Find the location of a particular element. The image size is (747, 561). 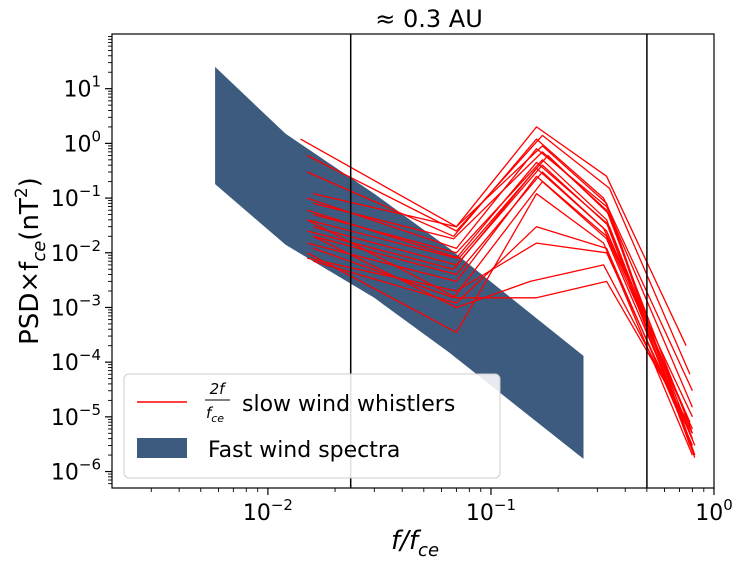

legend-band-label: Fast wind spectra is located at coordinates (304, 450).